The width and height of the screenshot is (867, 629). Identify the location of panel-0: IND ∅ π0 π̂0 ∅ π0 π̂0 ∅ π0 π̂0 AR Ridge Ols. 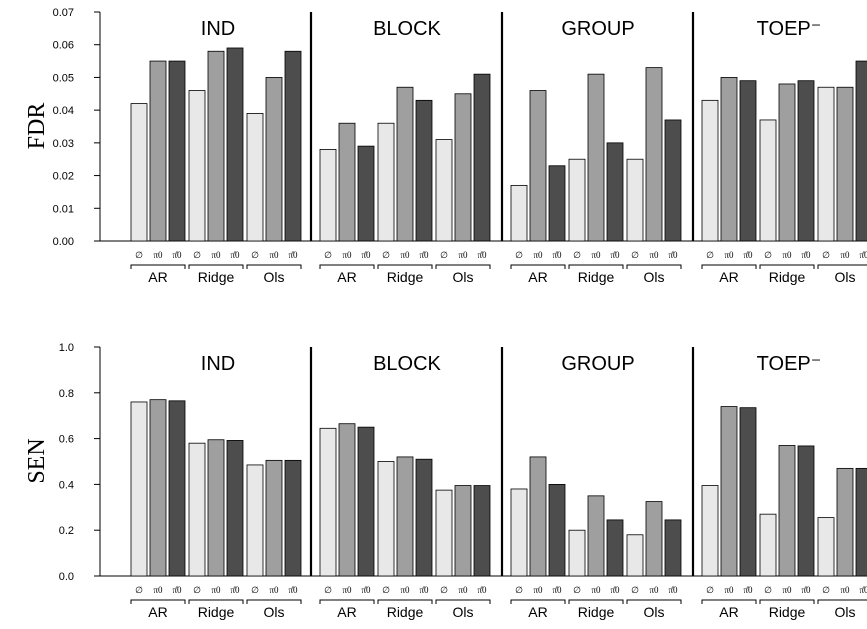
(216, 151).